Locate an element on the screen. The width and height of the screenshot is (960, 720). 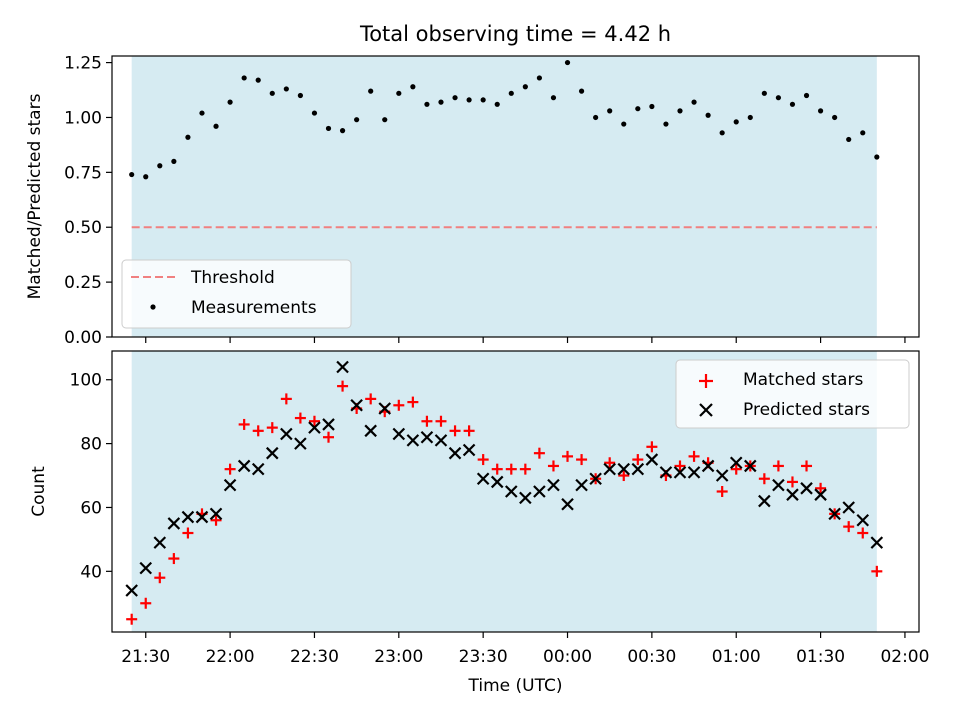
x-tick-label: 23:00 is located at coordinates (398, 657).